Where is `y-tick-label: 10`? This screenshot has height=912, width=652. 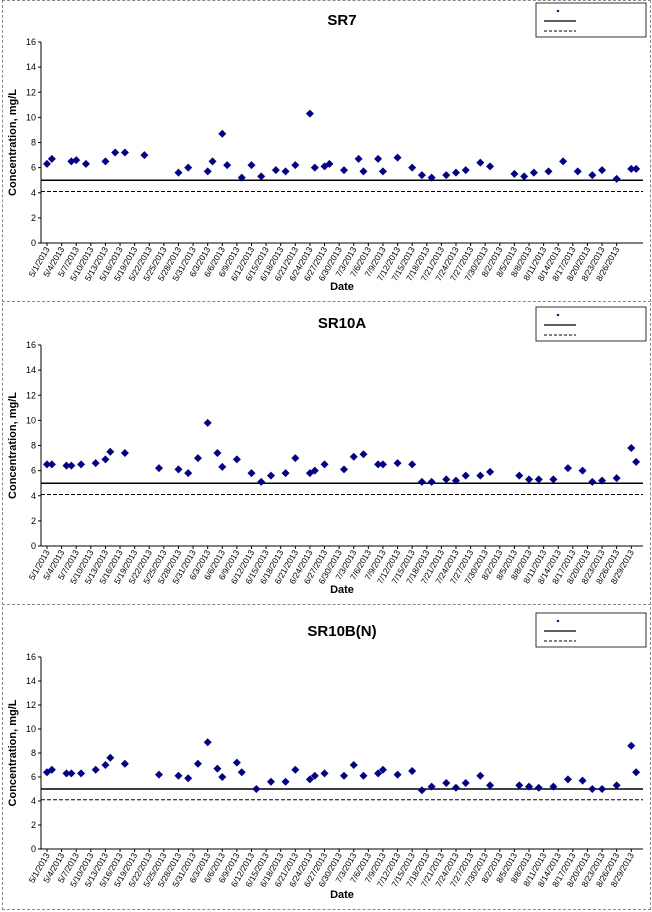 y-tick-label: 10 is located at coordinates (31, 117).